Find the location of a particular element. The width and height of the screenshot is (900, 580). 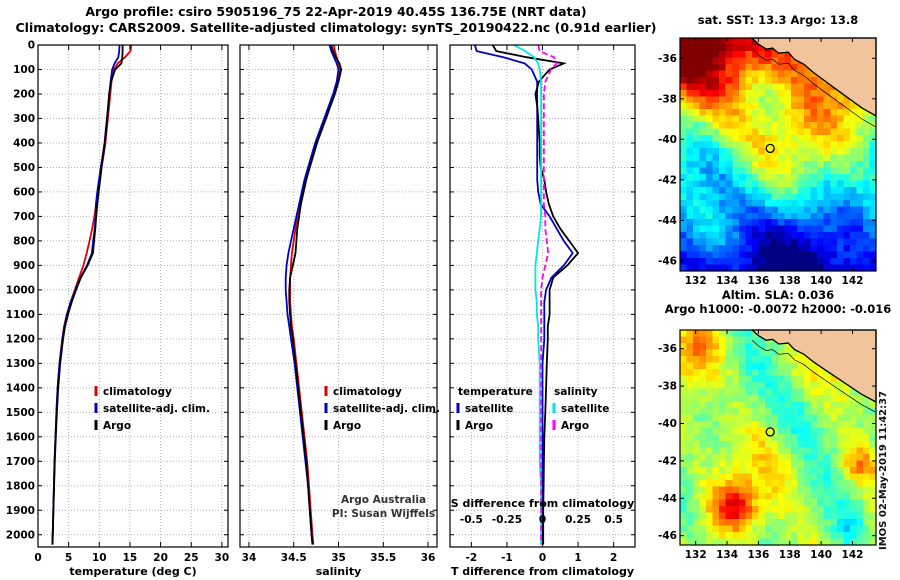

depth-tick-label: 600 is located at coordinates (24, 192).